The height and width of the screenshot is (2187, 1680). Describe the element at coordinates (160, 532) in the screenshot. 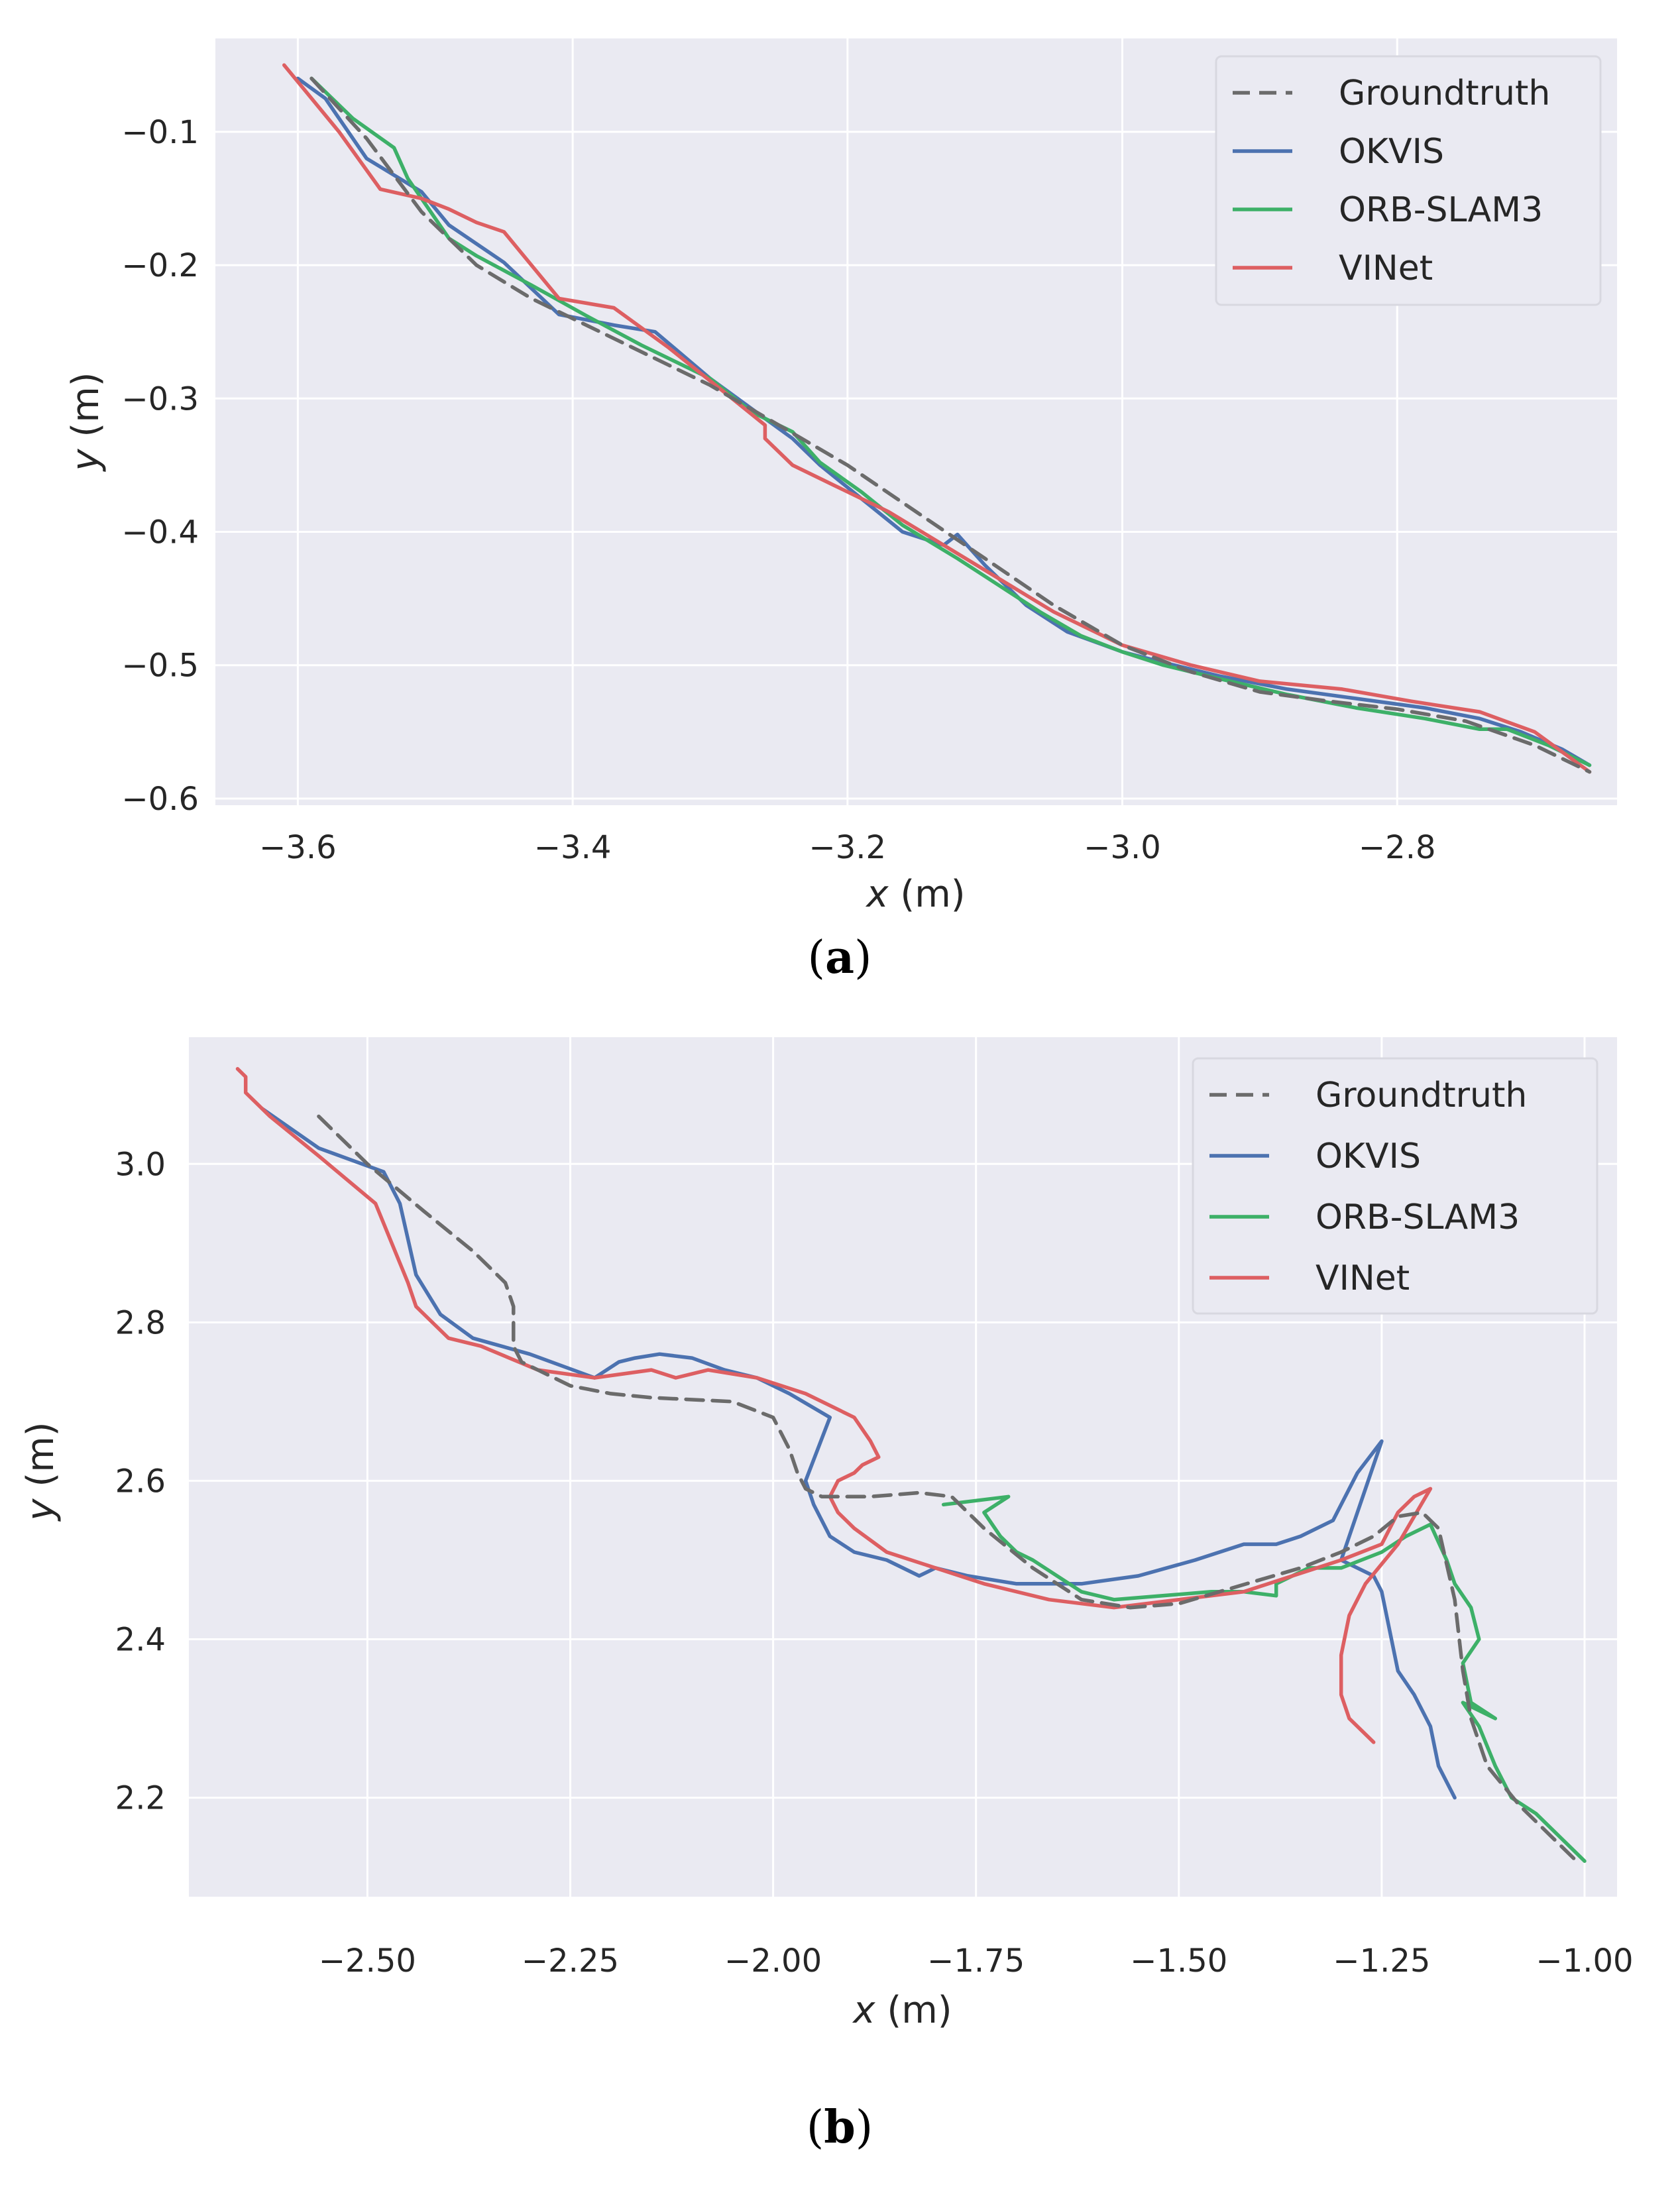

I see `y-tick-label: −0.4` at that location.